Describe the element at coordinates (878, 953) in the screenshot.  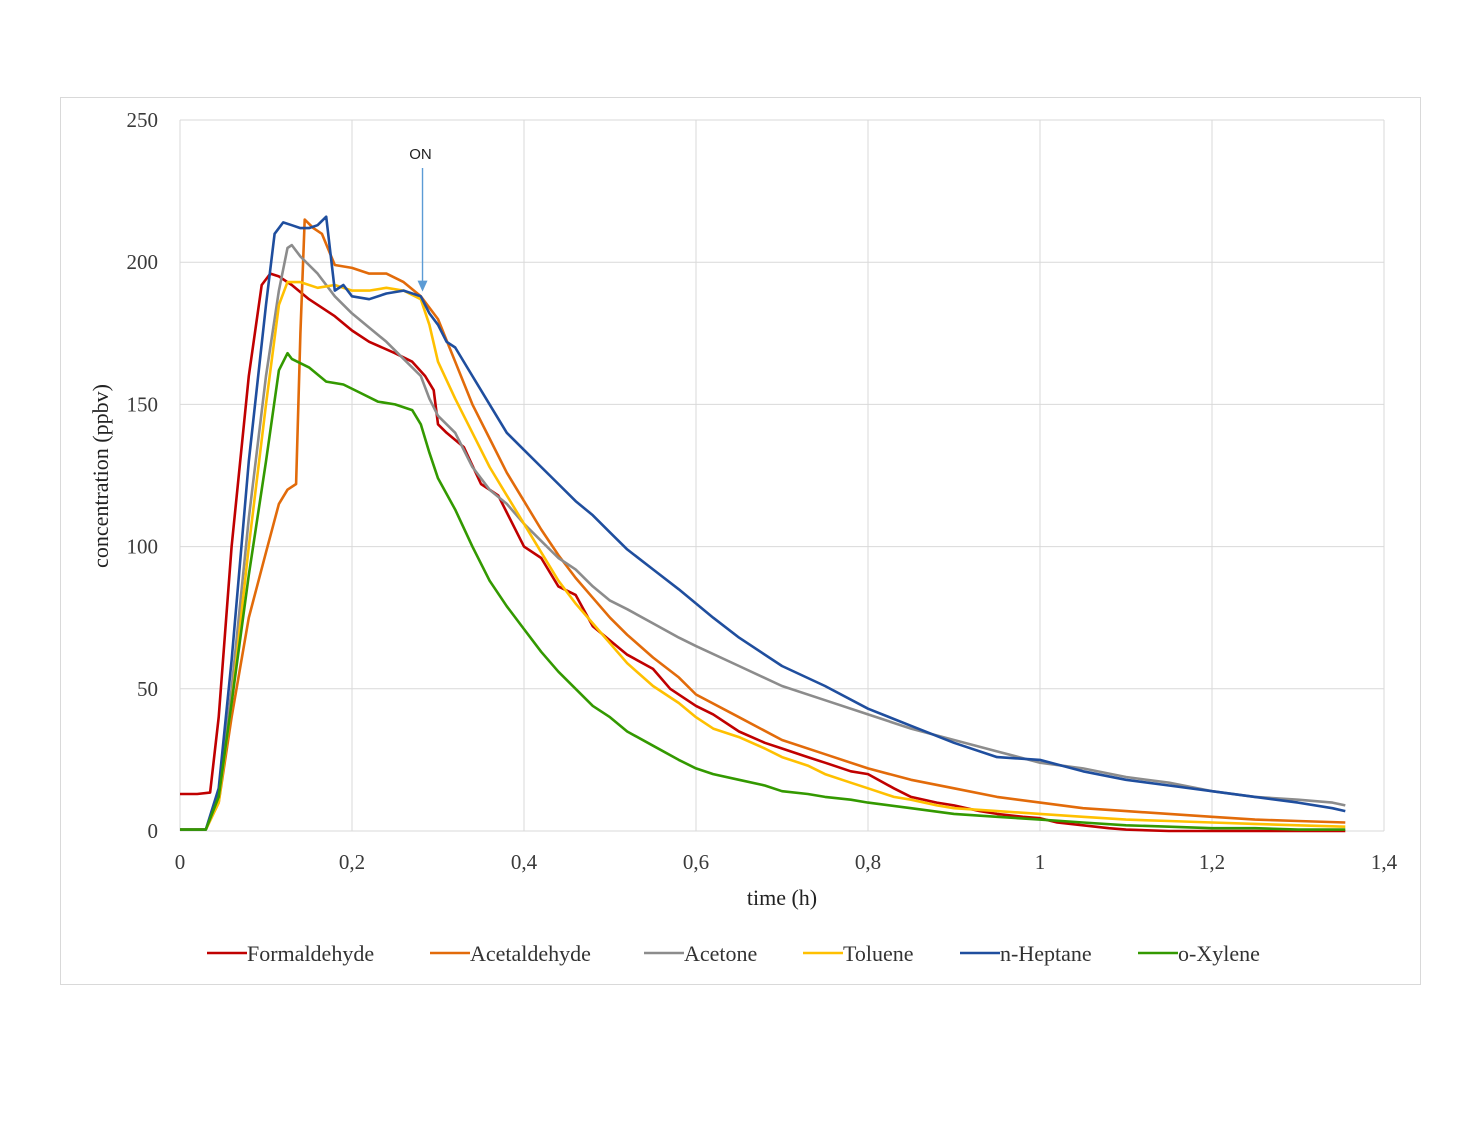
I see `legend-label-toluene: Toluene` at that location.